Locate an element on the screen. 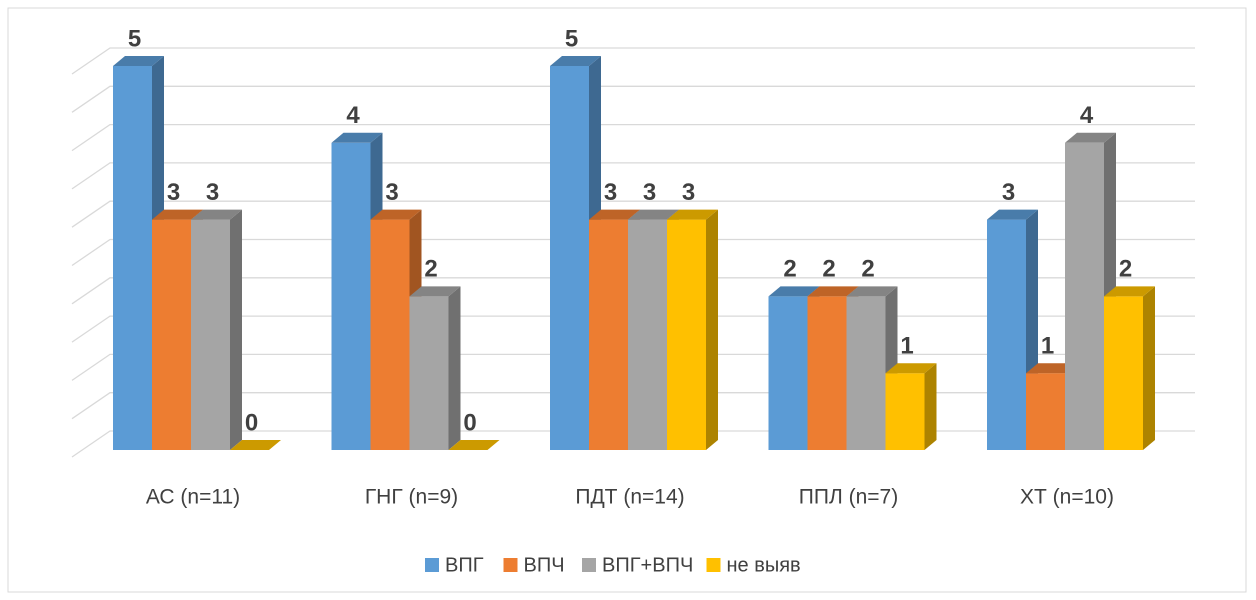 This screenshot has height=600, width=1256. legend-label: не выяв is located at coordinates (764, 565).